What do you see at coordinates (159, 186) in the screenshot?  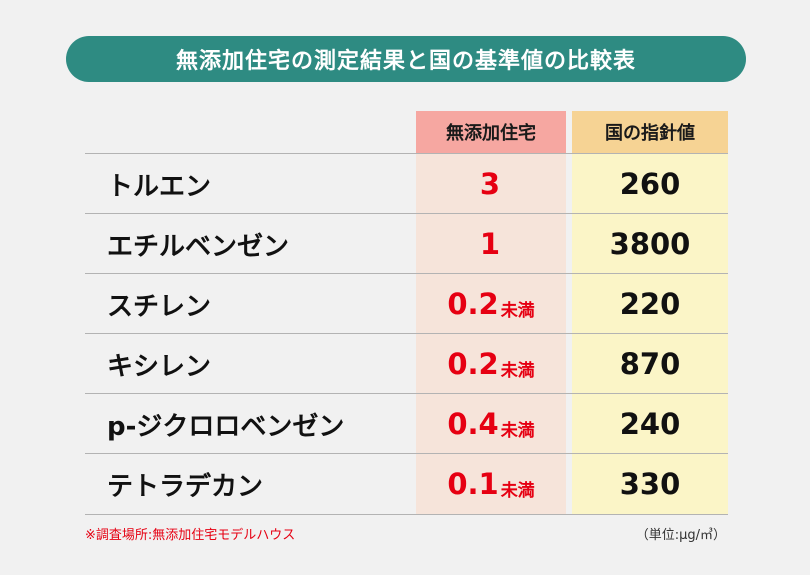 I see `row-name: トルエン` at bounding box center [159, 186].